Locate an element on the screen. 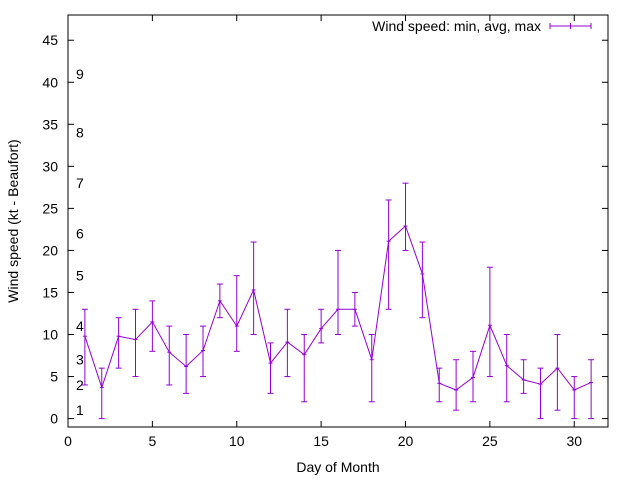 The image size is (640, 480). beaufort-level-label: 1 is located at coordinates (80, 410).